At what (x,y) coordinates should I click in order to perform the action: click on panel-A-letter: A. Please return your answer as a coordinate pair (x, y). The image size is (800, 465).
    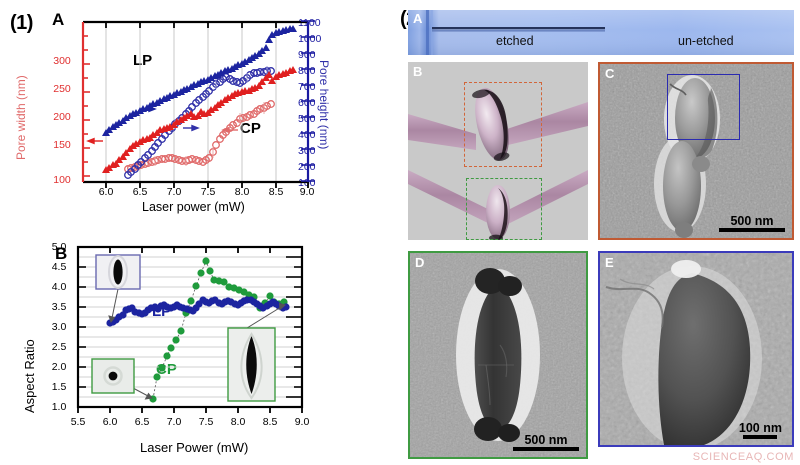
    Looking at the image, I should click on (58, 19).